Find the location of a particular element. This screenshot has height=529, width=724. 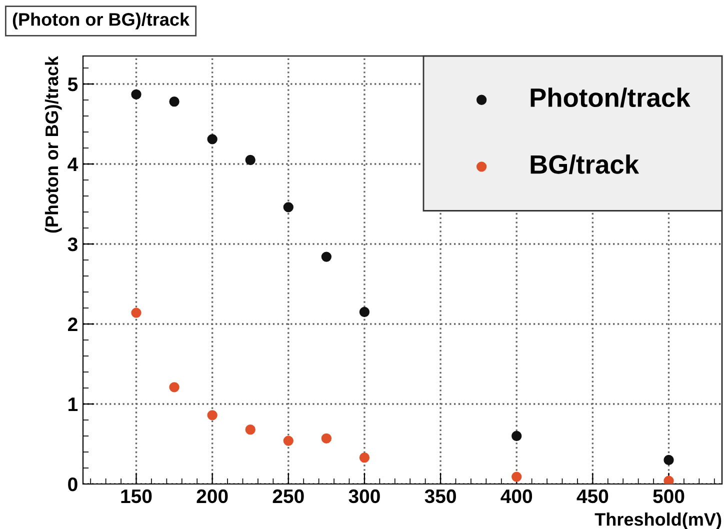

y-tick-label: 4 is located at coordinates (73, 165).